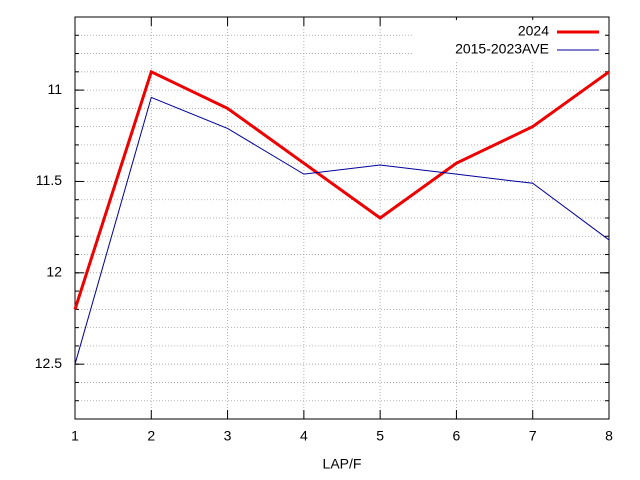 Image resolution: width=640 pixels, height=480 pixels. I want to click on x-tick-label: 1, so click(75, 436).